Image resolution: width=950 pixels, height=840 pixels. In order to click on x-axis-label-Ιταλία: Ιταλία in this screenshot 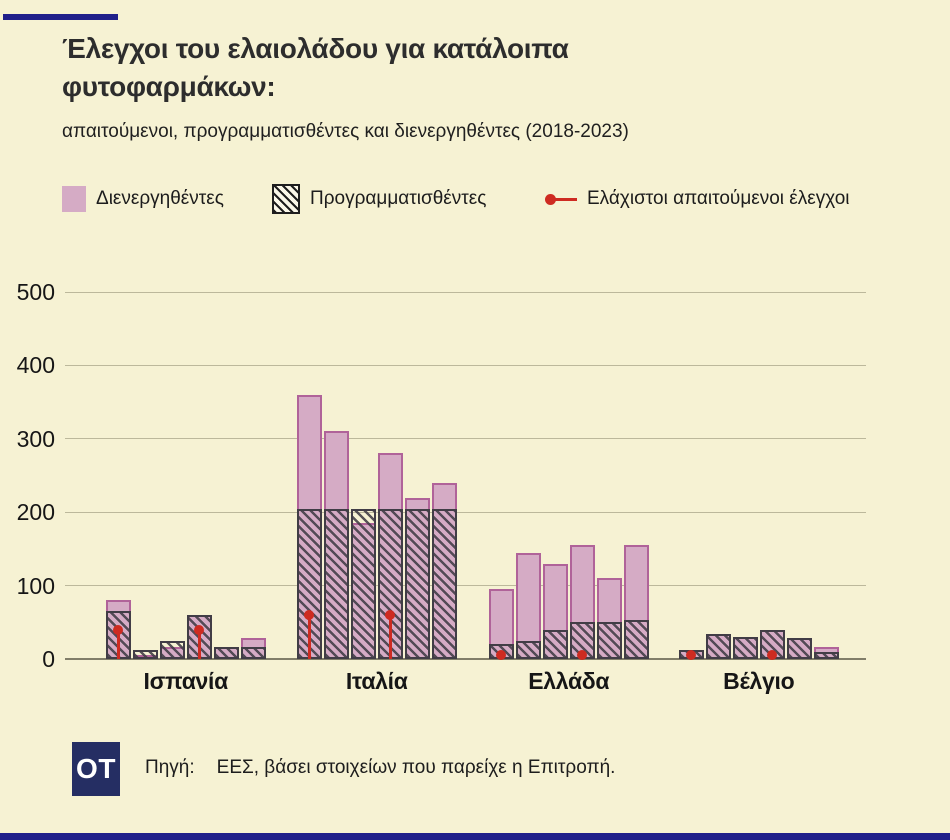, I will do `click(376, 681)`.